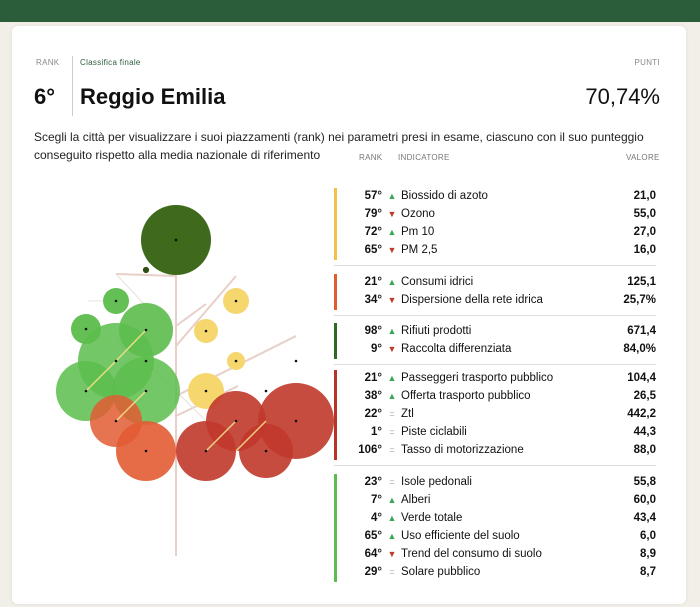 The width and height of the screenshot is (700, 607). I want to click on table-row: 64° ▼ Trend del consumo di suolo 8,9, so click(495, 555).